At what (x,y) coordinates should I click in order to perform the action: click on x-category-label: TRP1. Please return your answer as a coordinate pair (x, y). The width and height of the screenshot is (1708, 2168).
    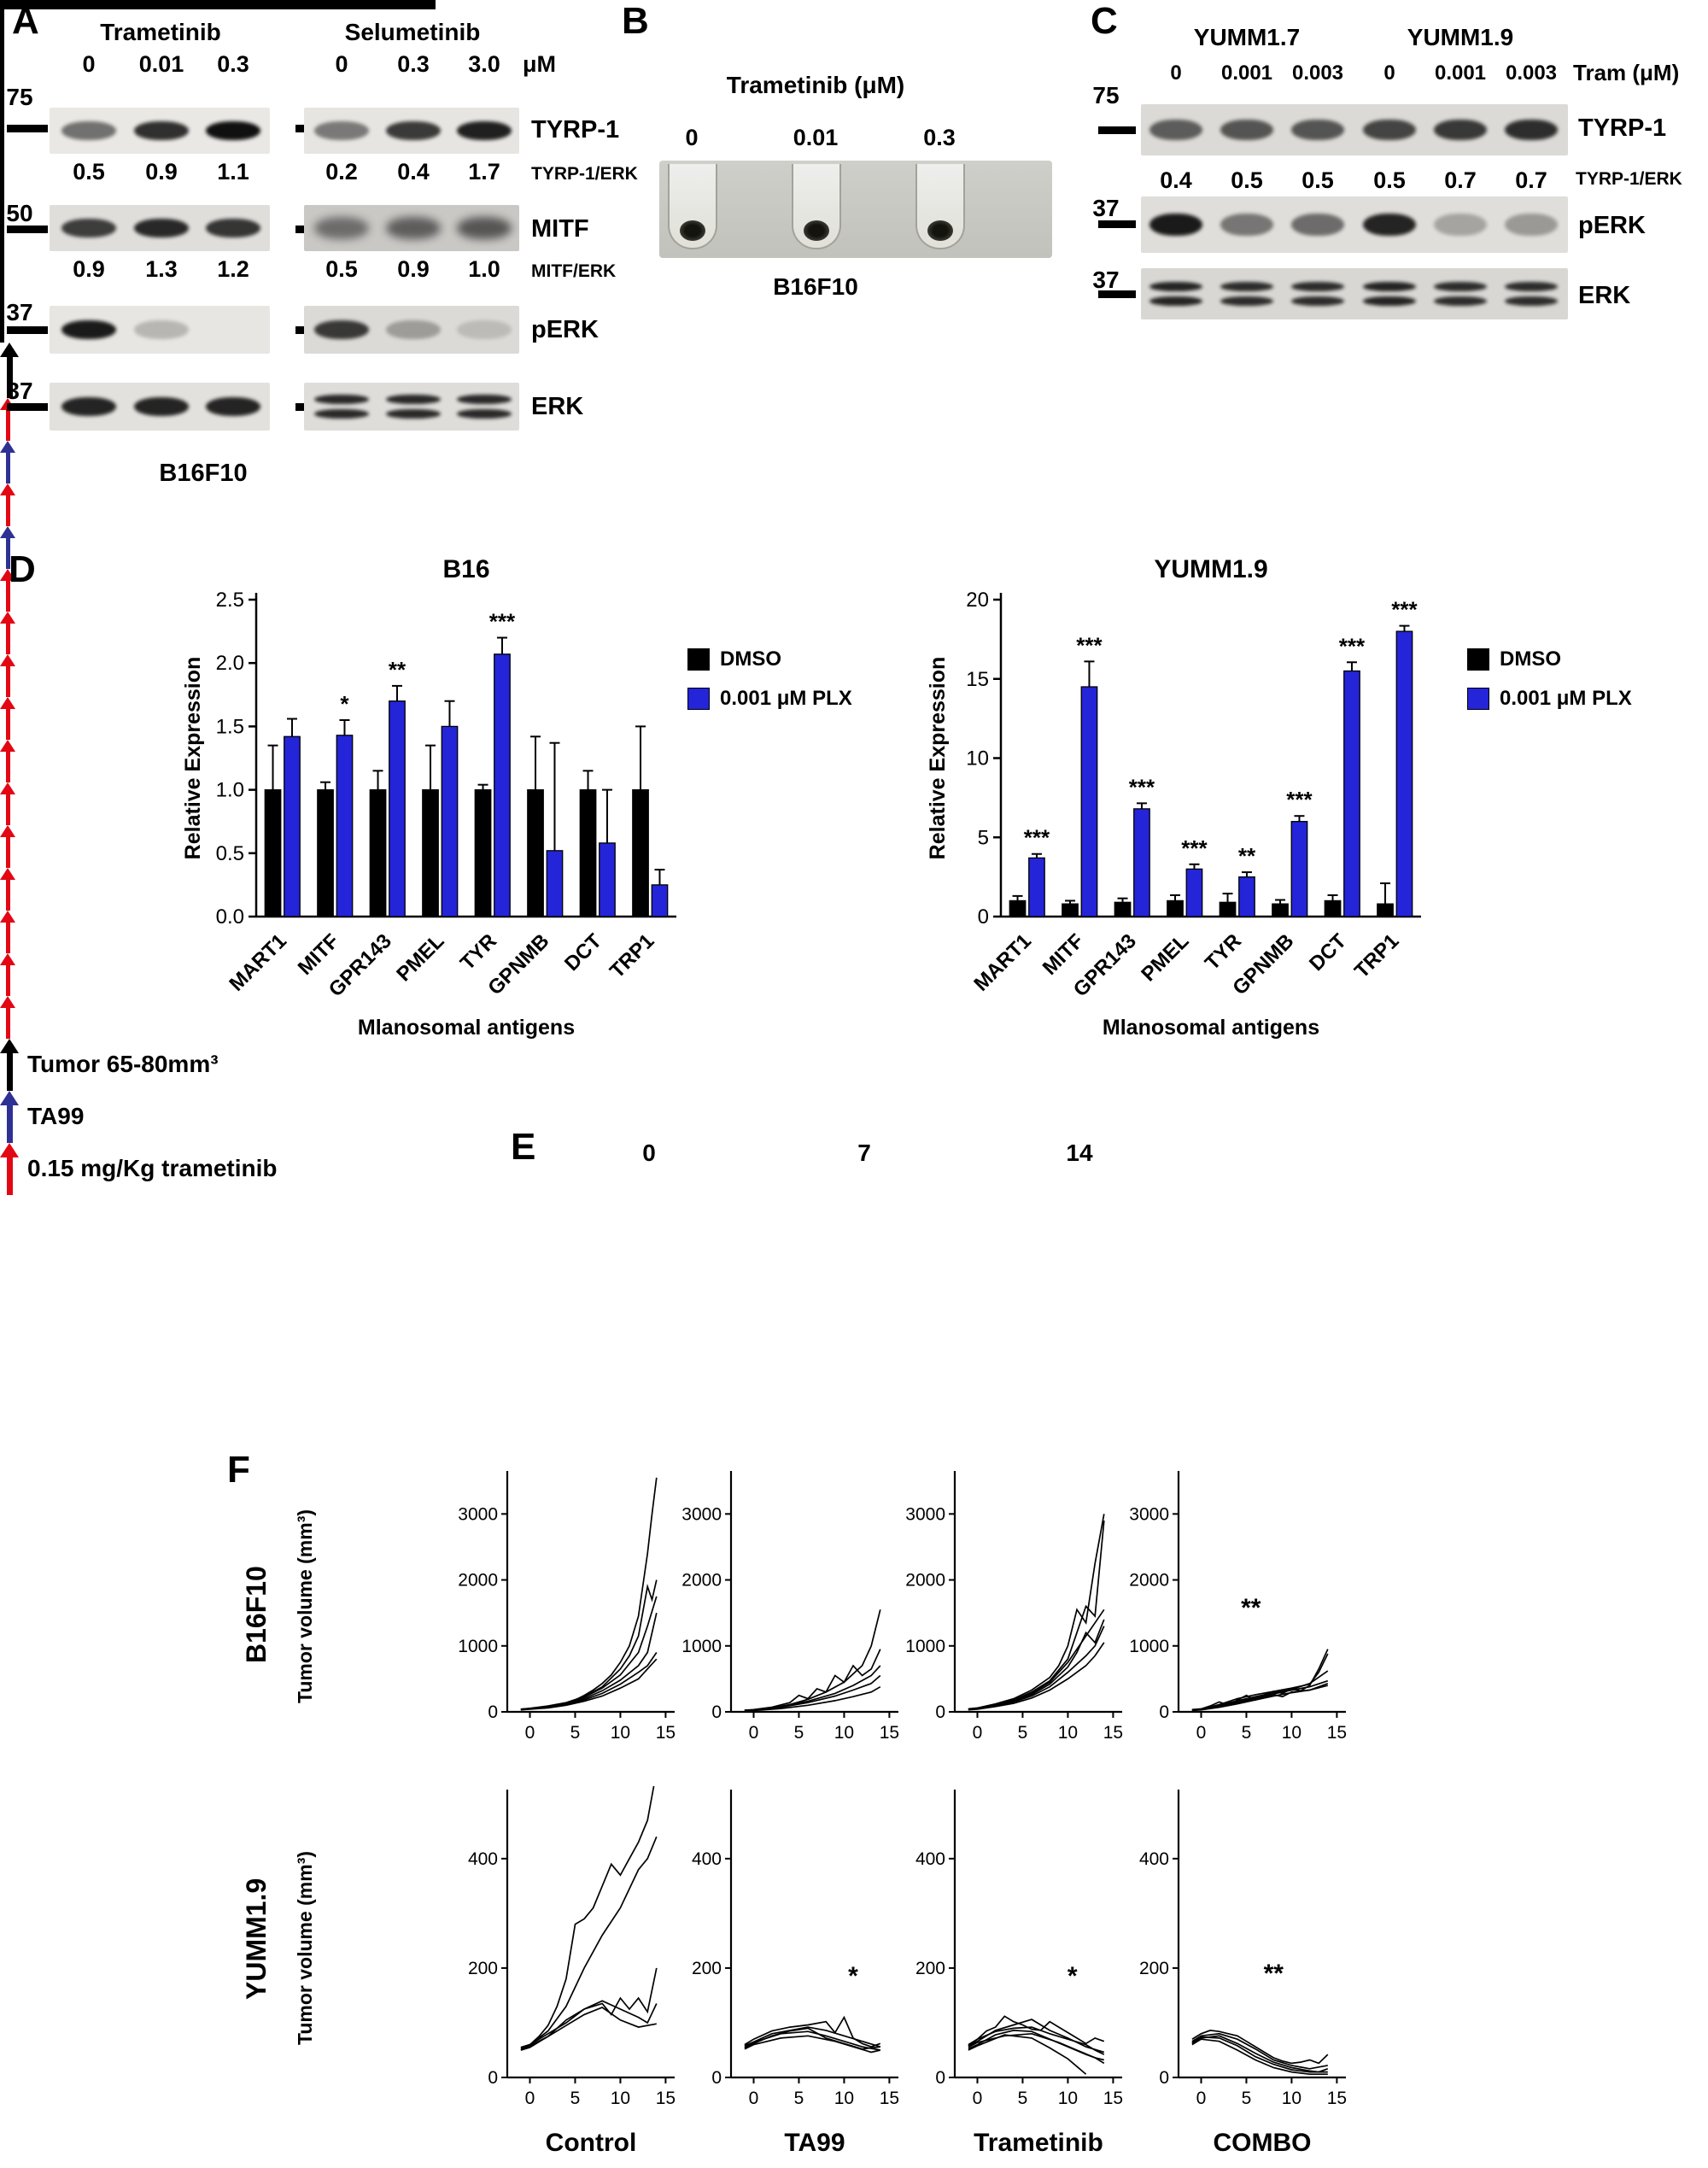
    Looking at the image, I should click on (1376, 956).